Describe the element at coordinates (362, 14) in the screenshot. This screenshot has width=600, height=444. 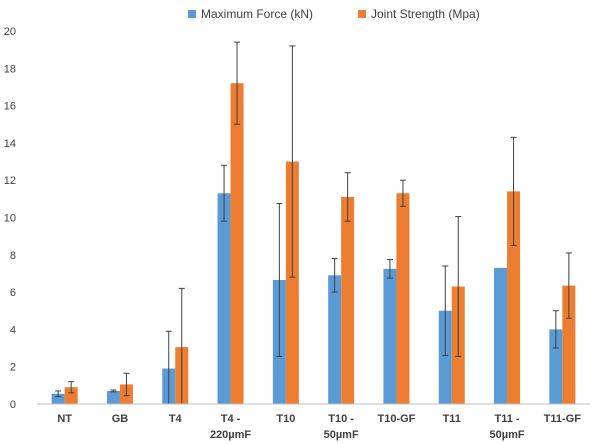
I see `legend-swatch-joint-strength` at that location.